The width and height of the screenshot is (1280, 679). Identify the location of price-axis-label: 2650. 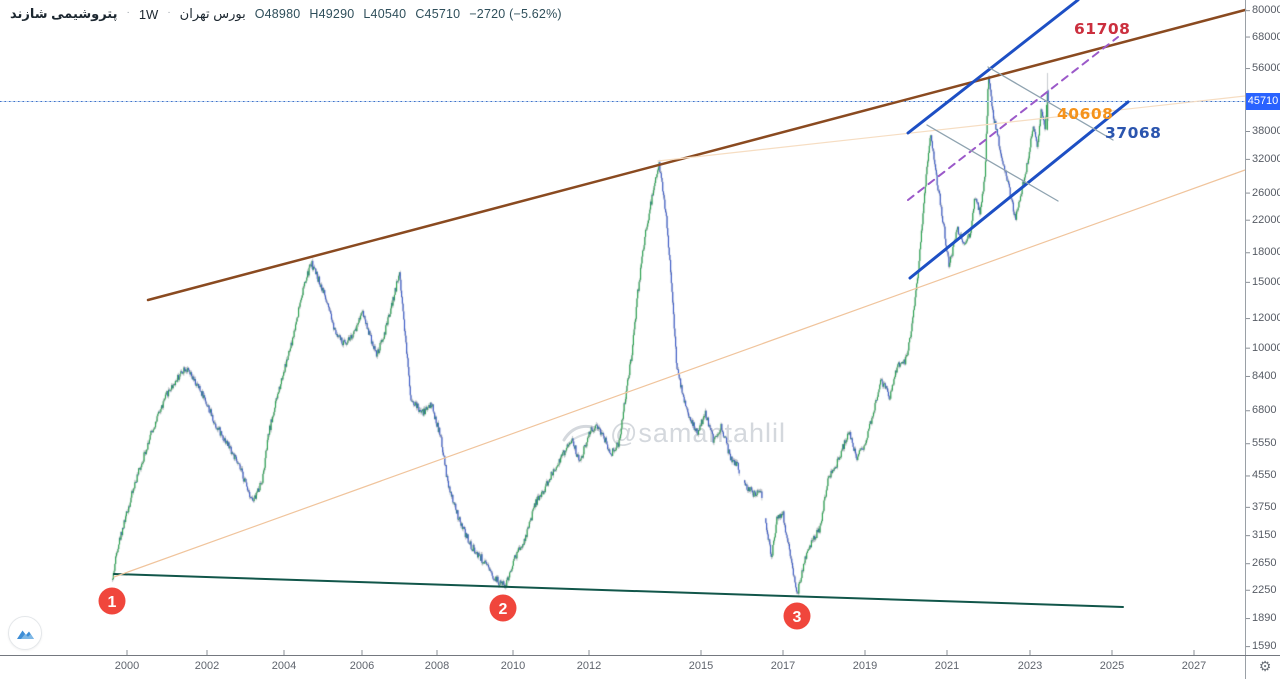
(1264, 563).